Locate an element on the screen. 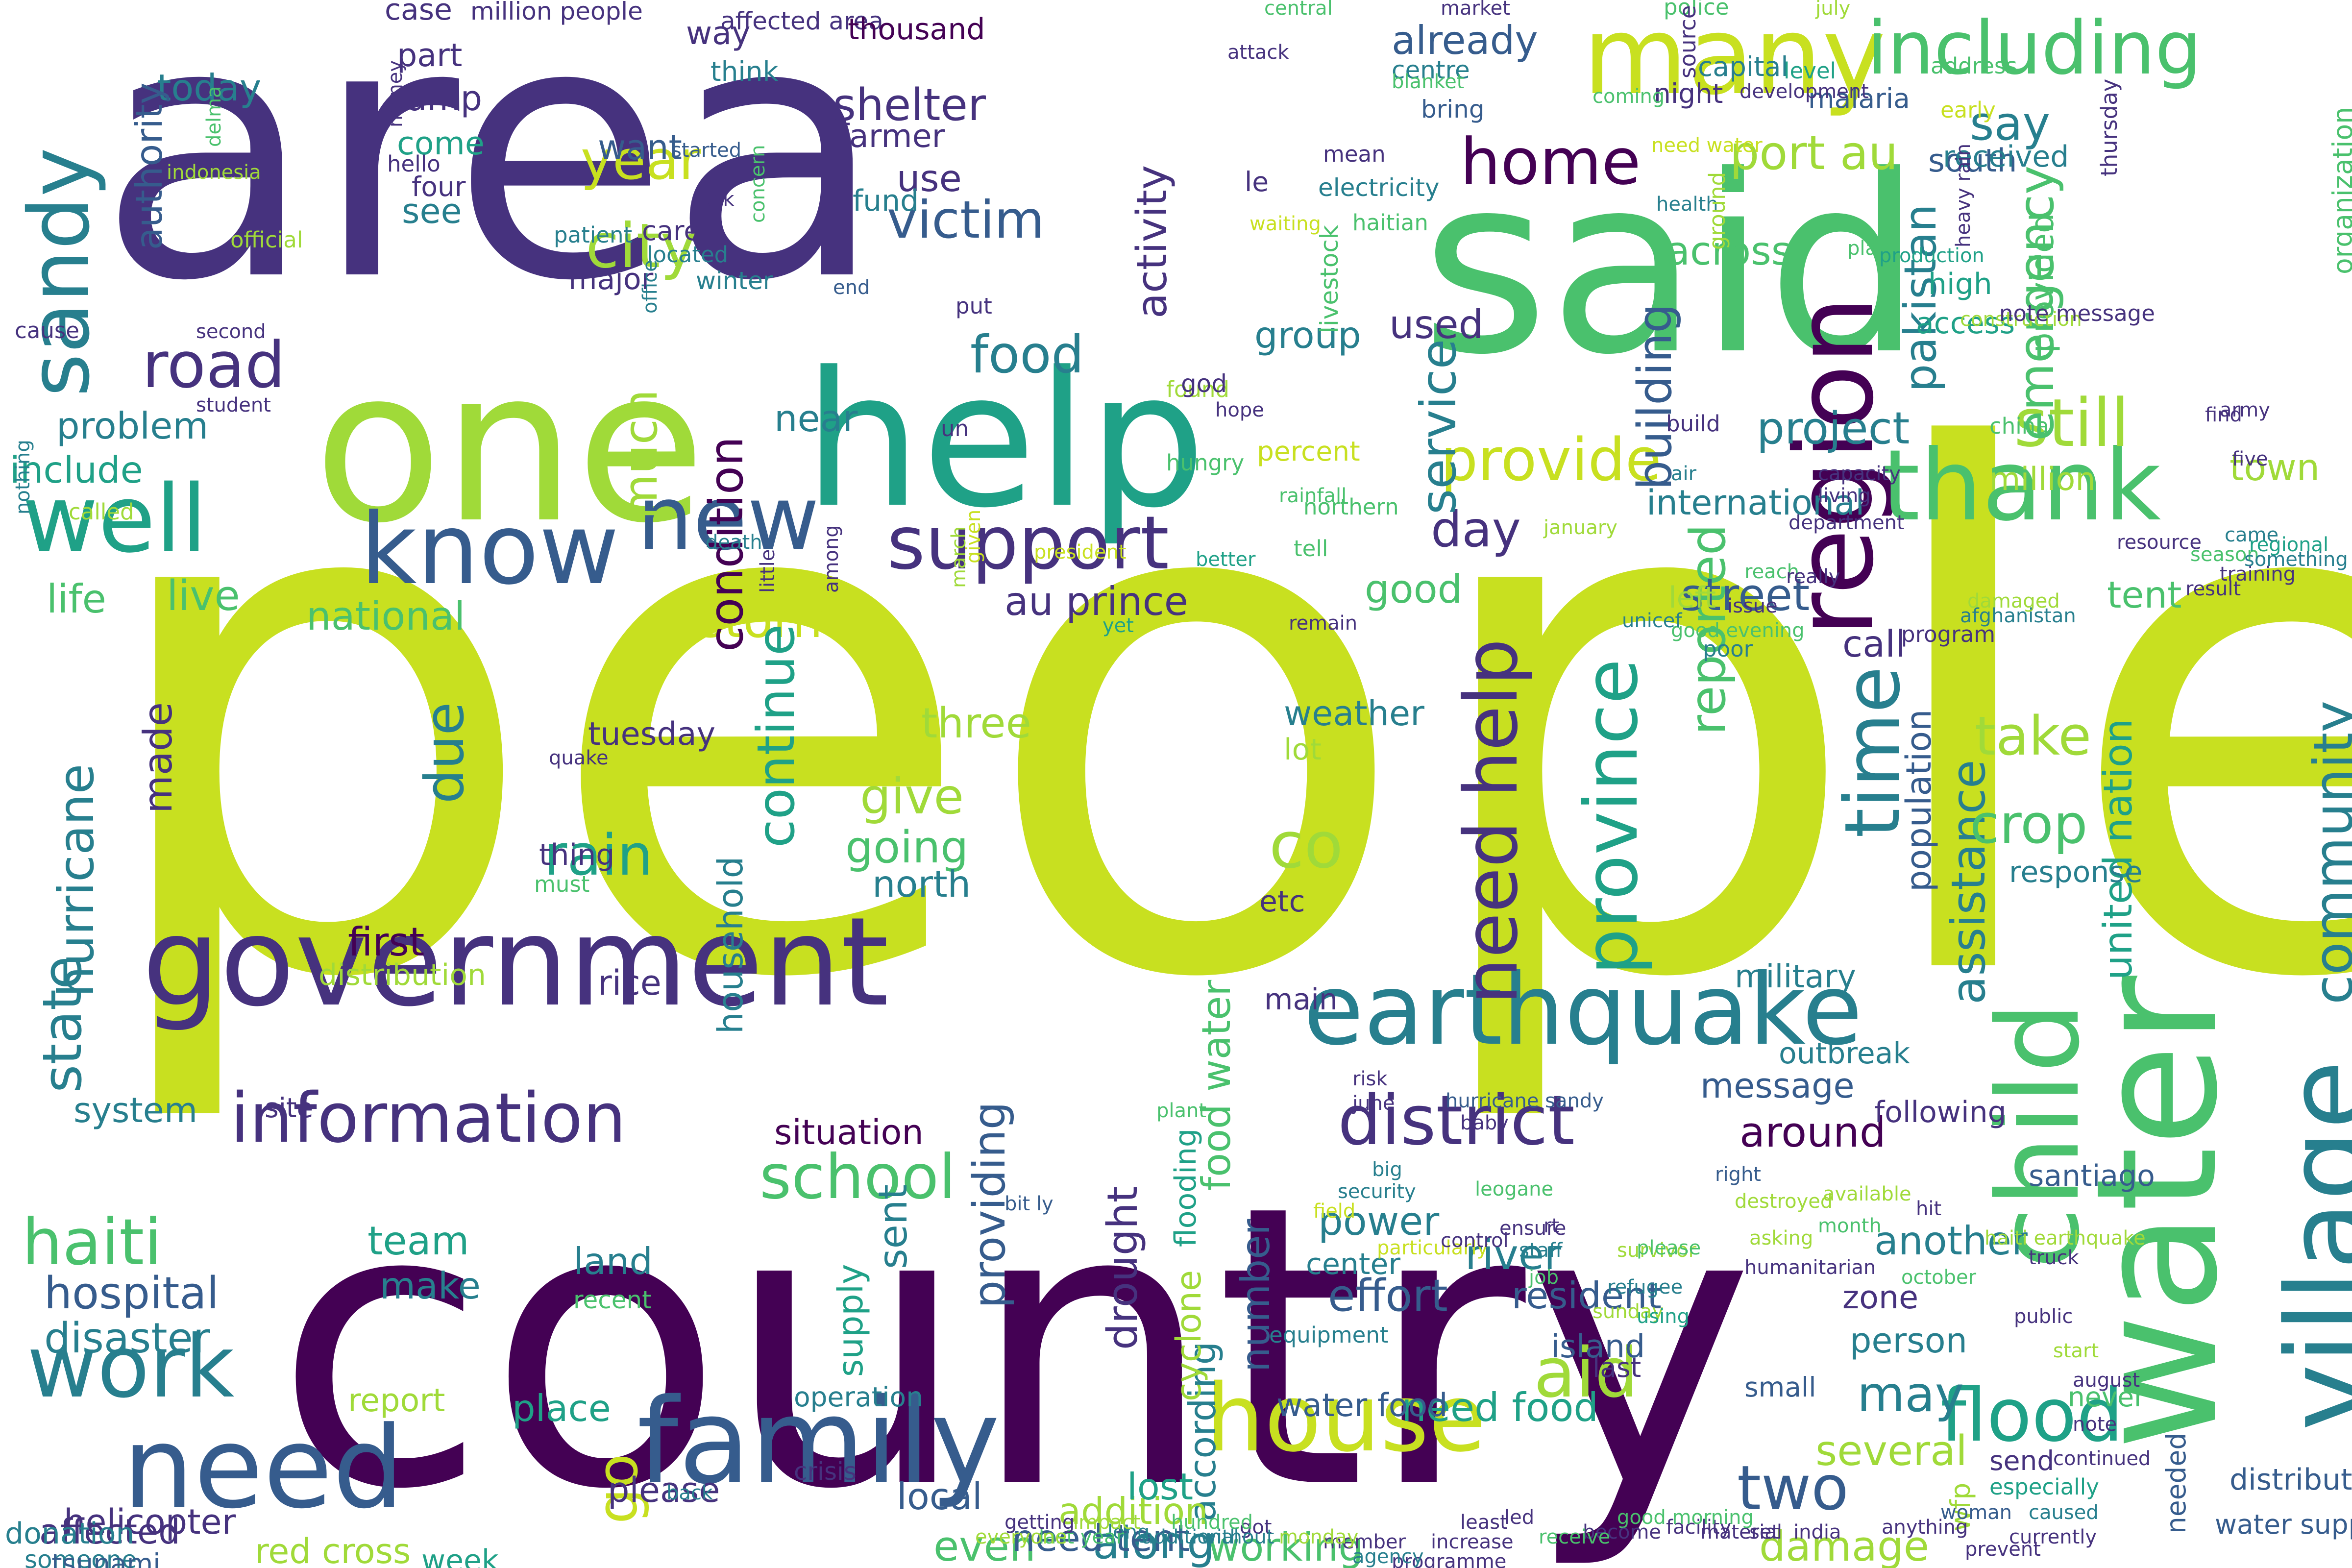 This screenshot has height=1568, width=2352. word-india: india is located at coordinates (1817, 1532).